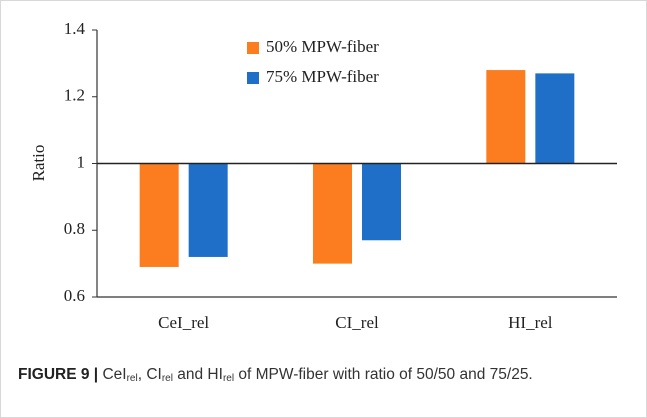 This screenshot has width=647, height=418. What do you see at coordinates (357, 322) in the screenshot?
I see `x-tick-label: CI_rel` at bounding box center [357, 322].